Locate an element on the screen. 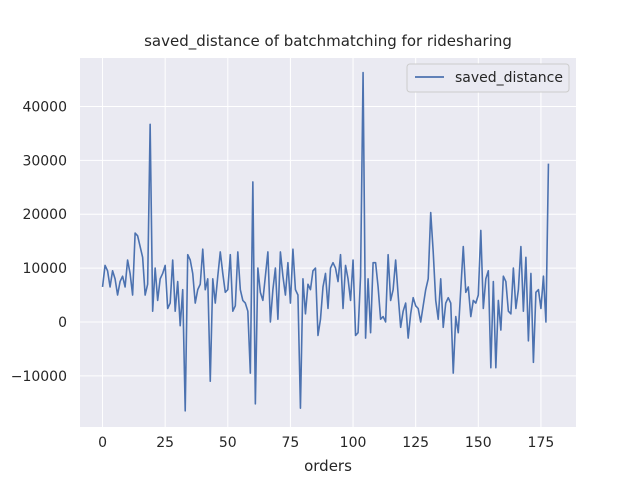 This screenshot has height=480, width=640. y-tick-labels: −10000 0 10000 20000 30000 40000 is located at coordinates (39, 241).